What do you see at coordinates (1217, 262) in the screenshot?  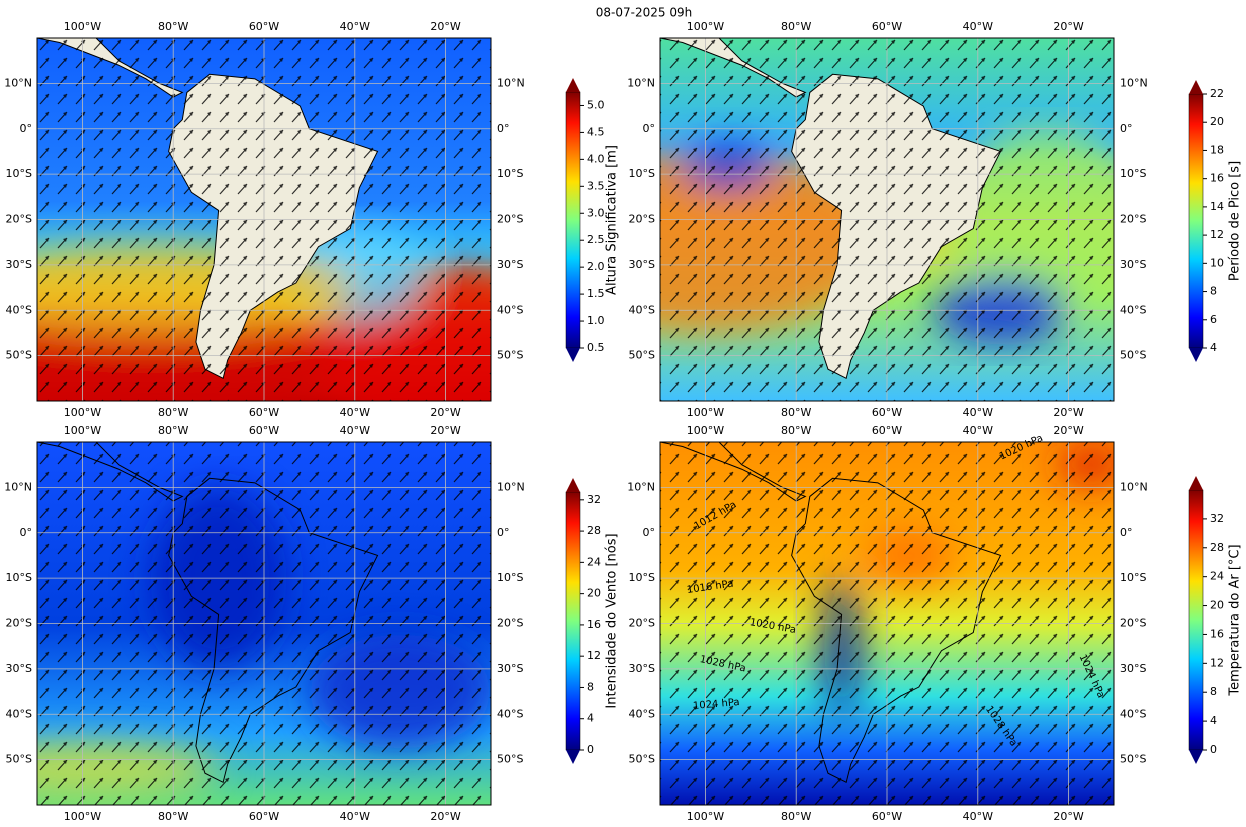 I see `colorbar-tick-label: 10` at bounding box center [1217, 262].